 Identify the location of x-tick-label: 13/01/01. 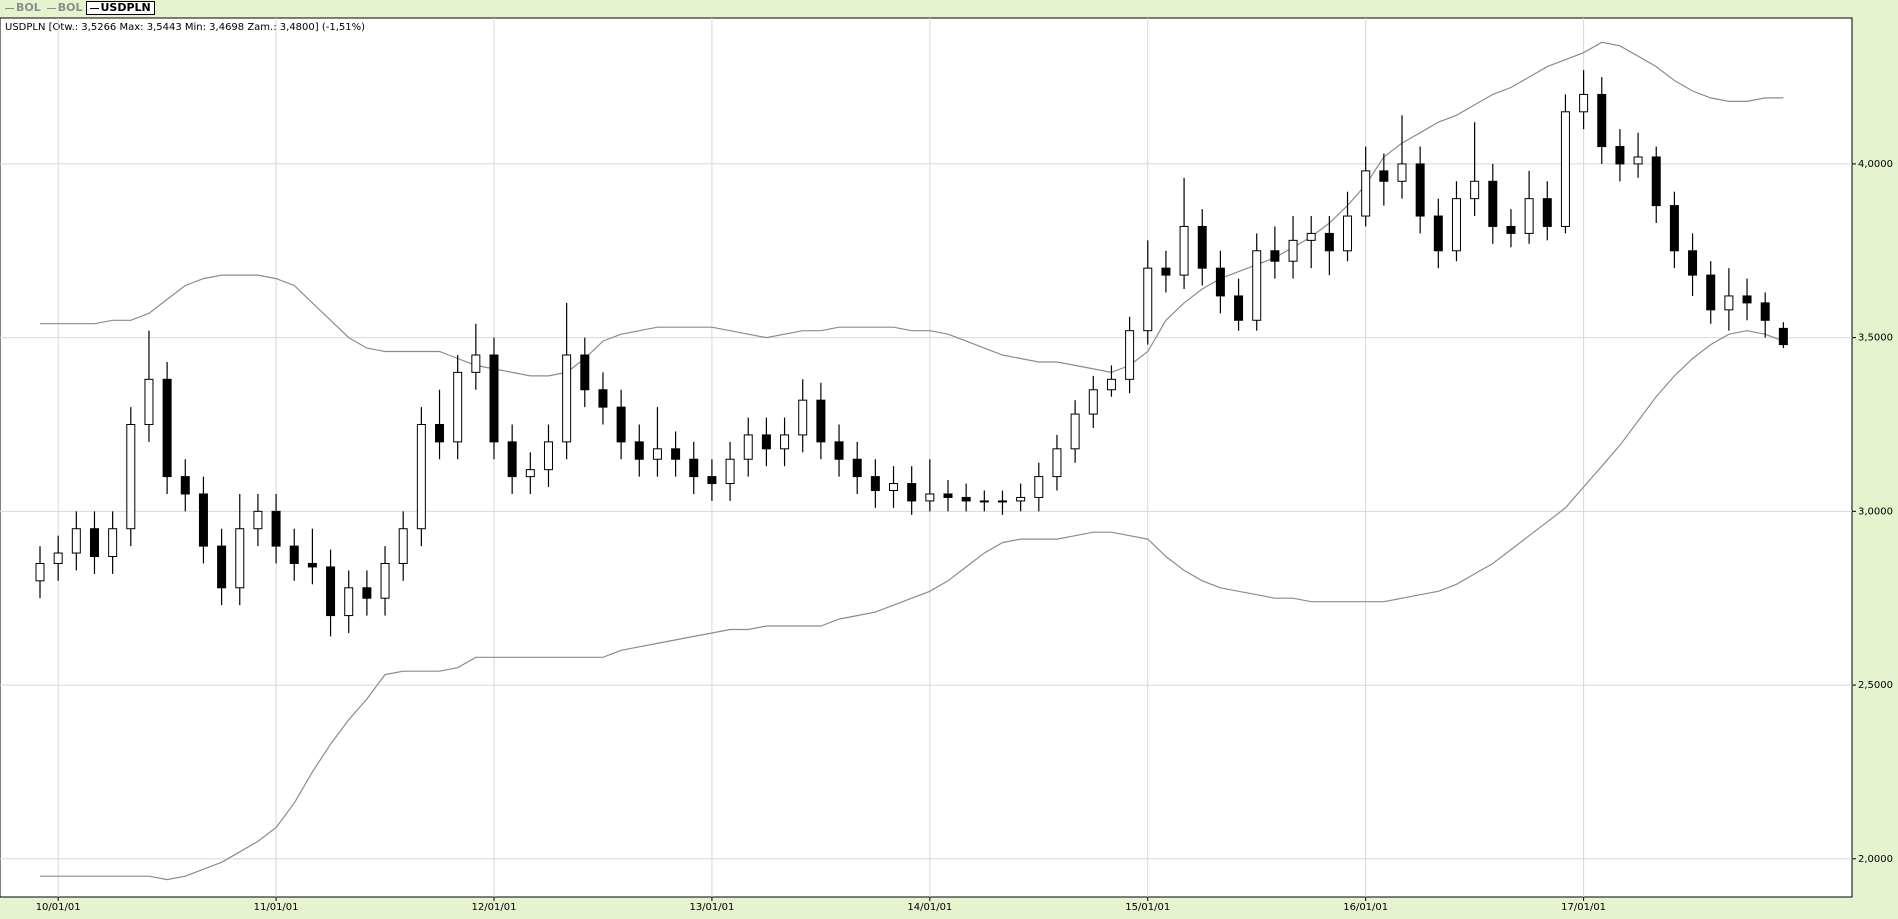
(711, 907).